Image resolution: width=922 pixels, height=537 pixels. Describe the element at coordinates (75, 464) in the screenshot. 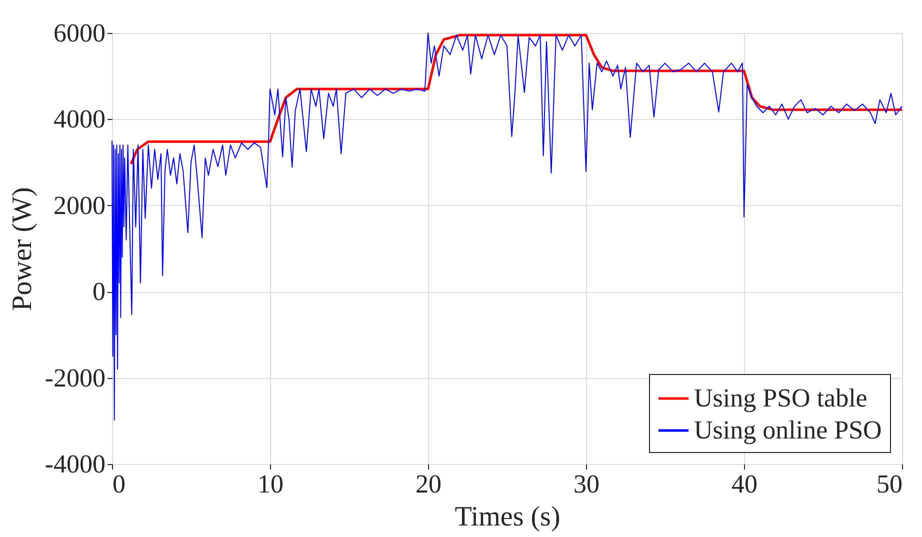

I see `y-tick-label: -4000` at that location.